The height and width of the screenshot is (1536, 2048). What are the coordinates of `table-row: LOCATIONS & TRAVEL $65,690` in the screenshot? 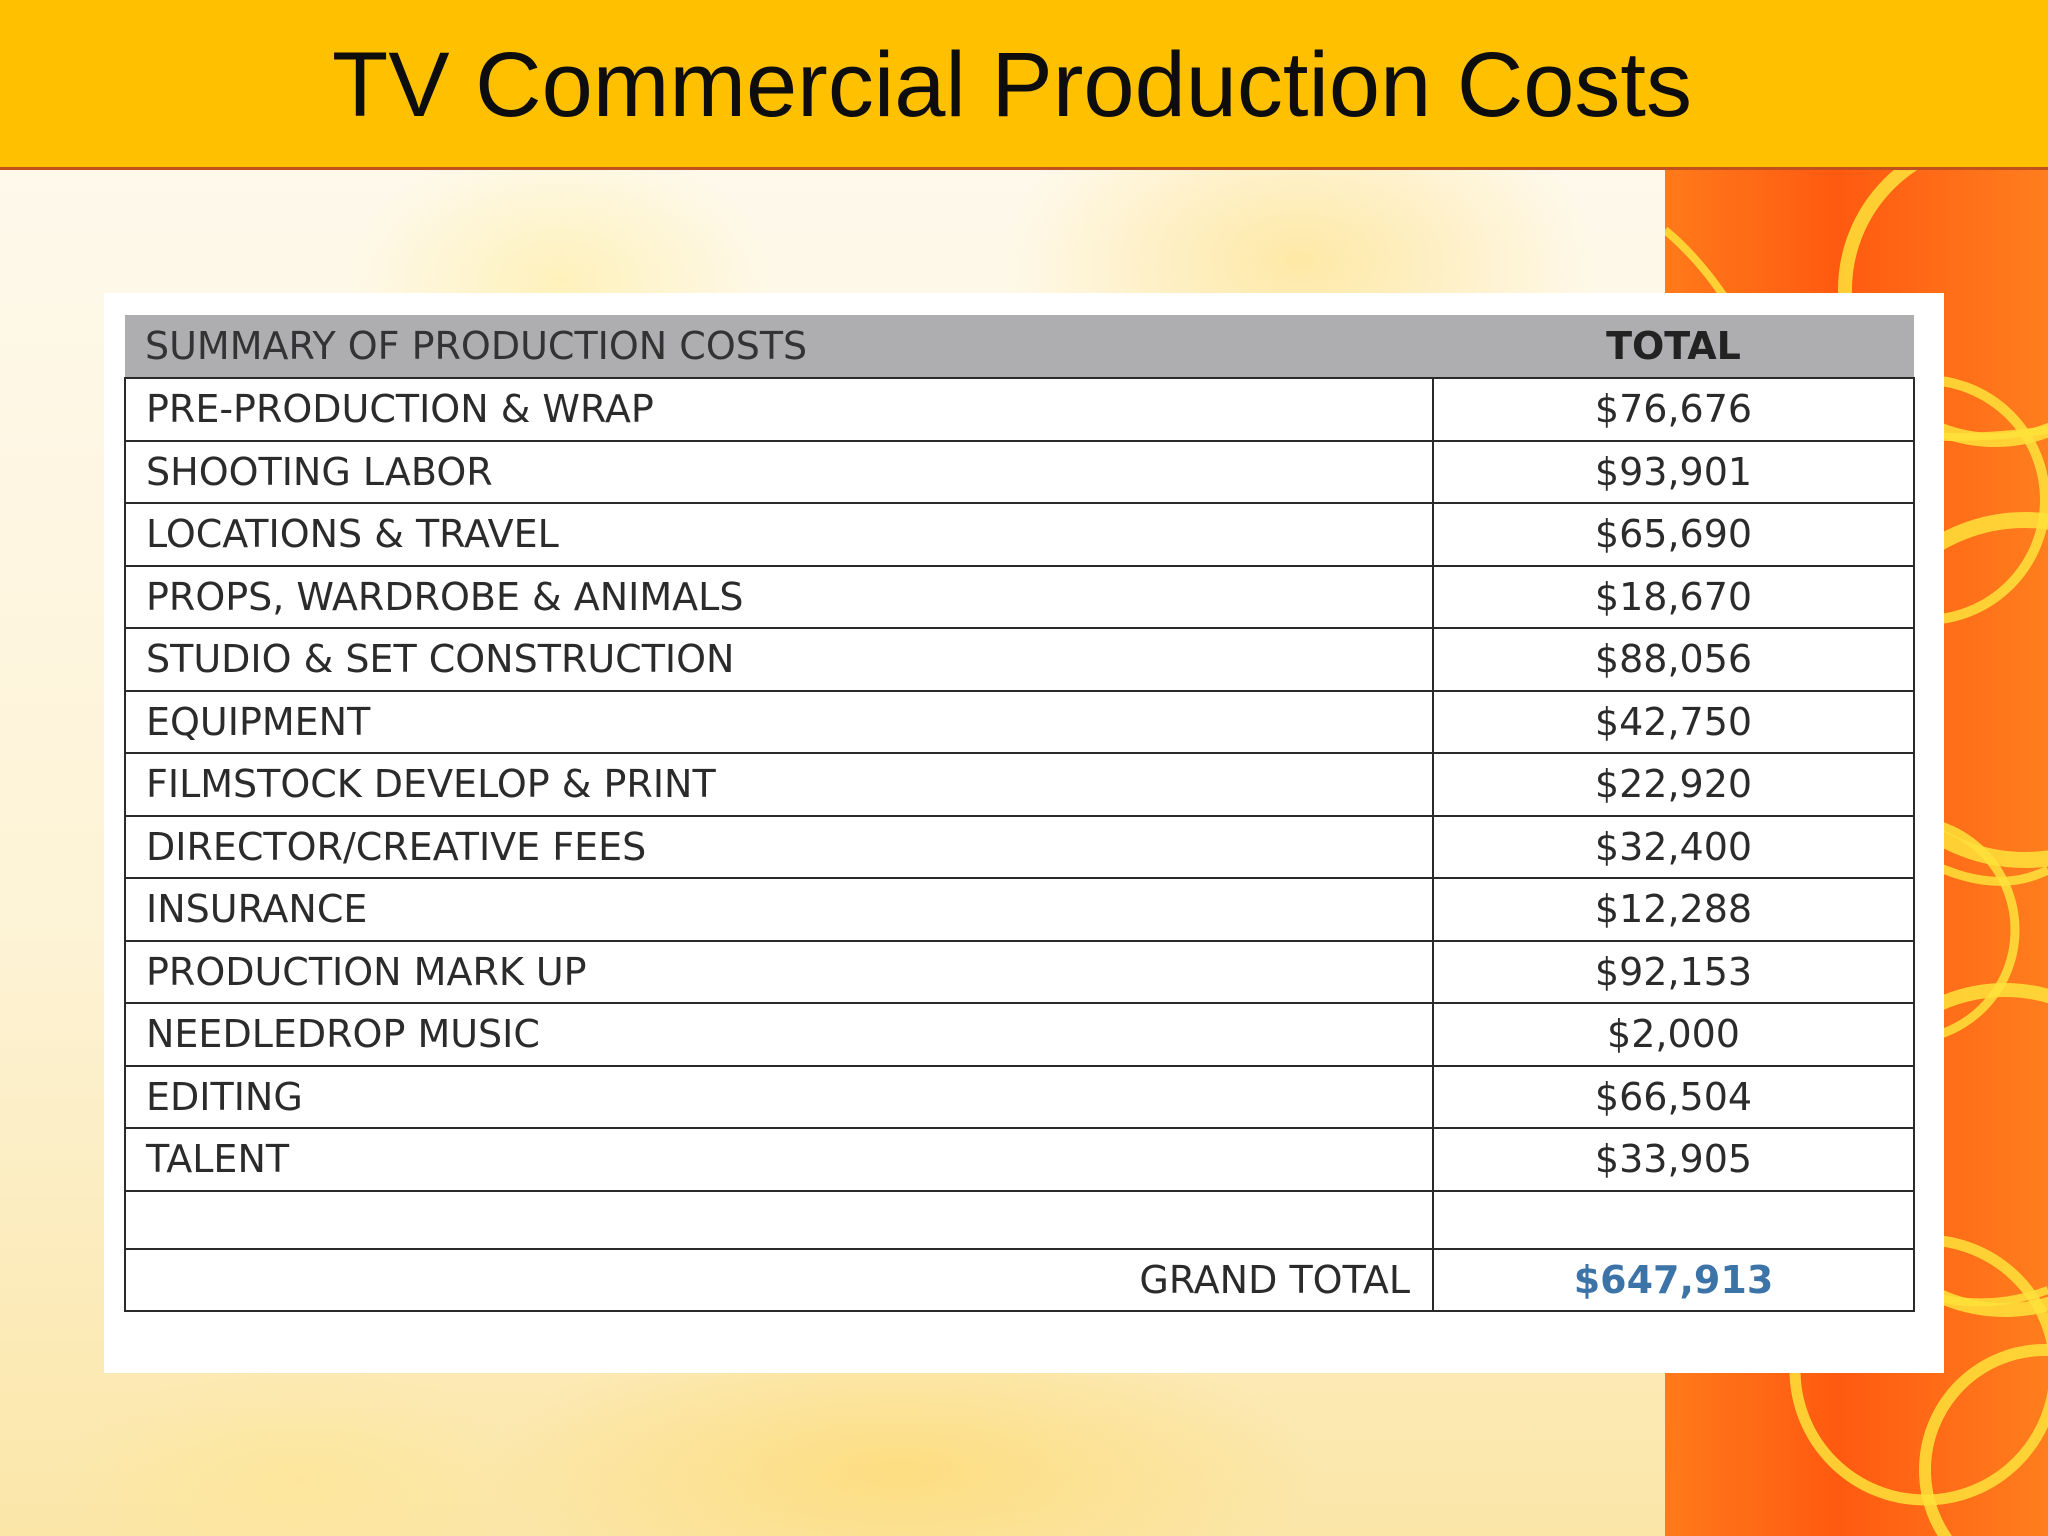 It's located at (1019, 534).